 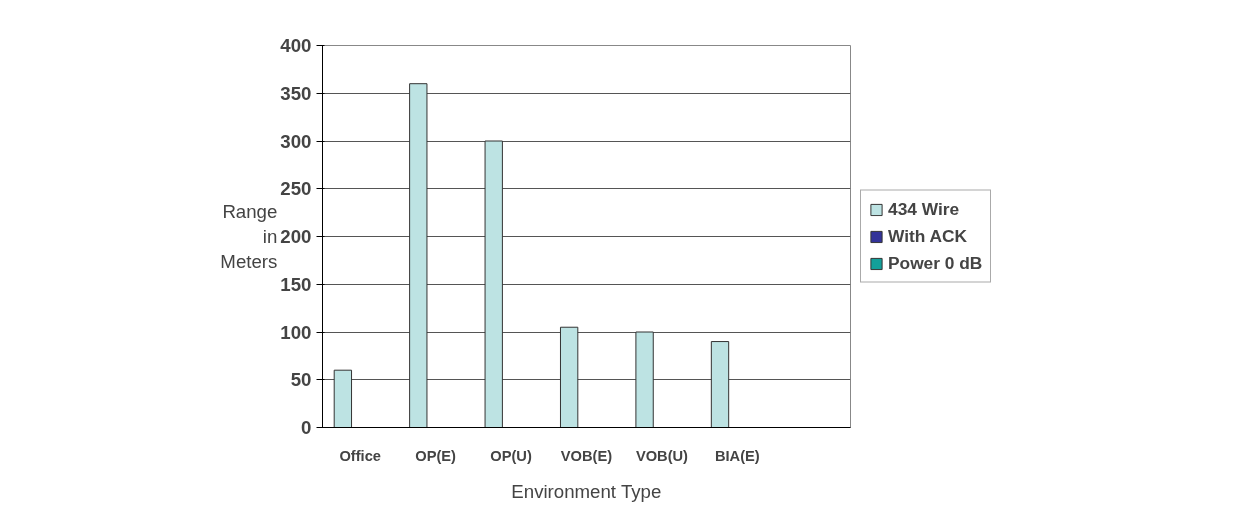 I want to click on legend-label: Power 0 dB, so click(x=935, y=263).